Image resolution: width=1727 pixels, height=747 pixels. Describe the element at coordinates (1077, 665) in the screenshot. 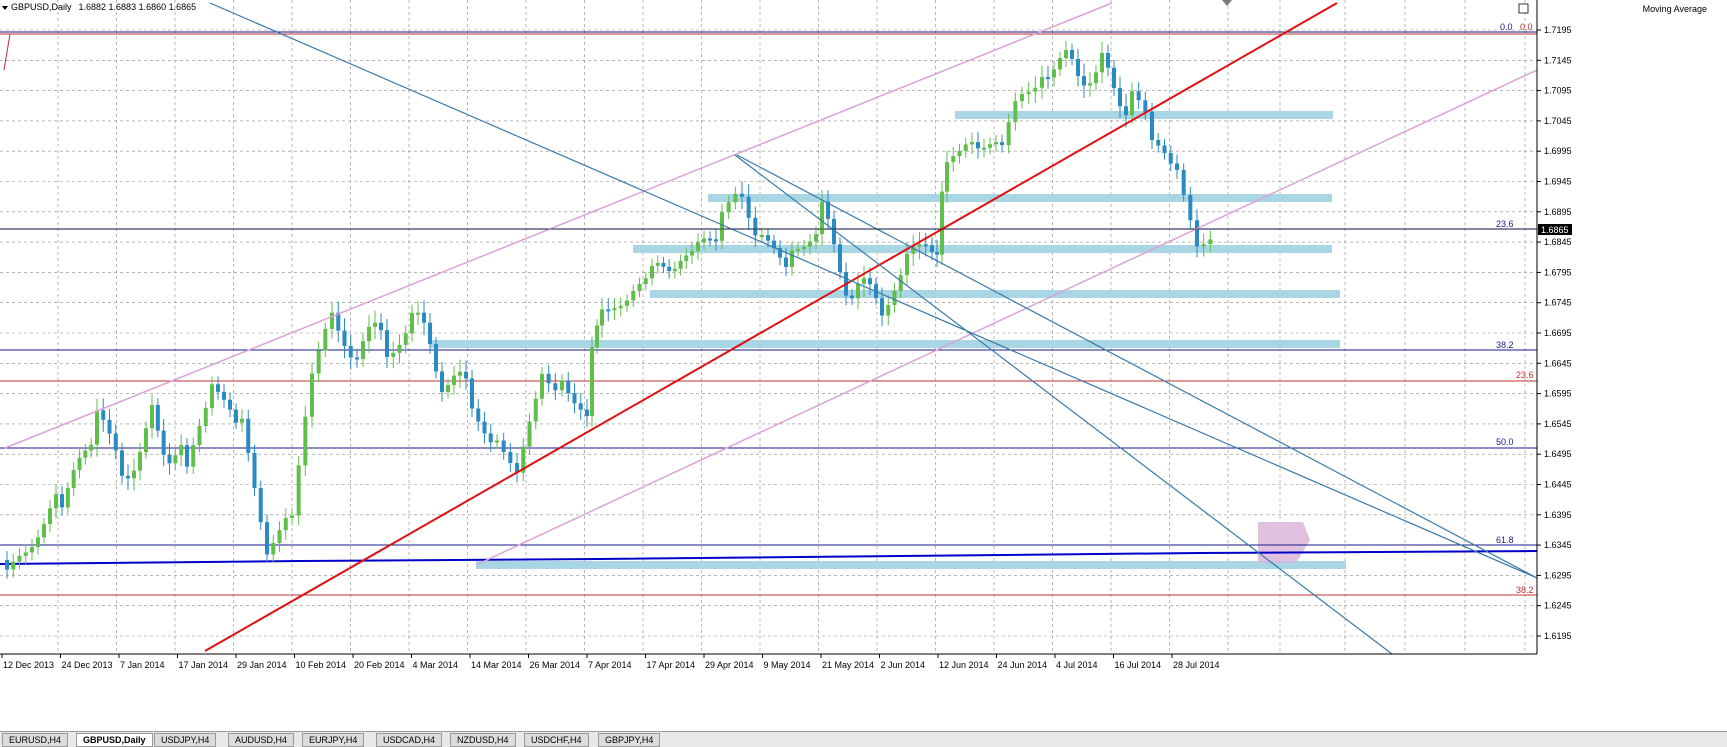

I see `date-tick-label: 4 Jul 2014` at that location.